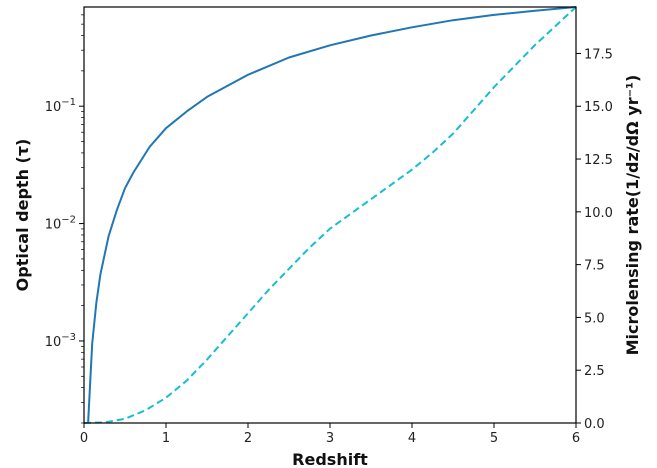  I want to click on y-right-tick-label: 12.5, so click(598, 160).